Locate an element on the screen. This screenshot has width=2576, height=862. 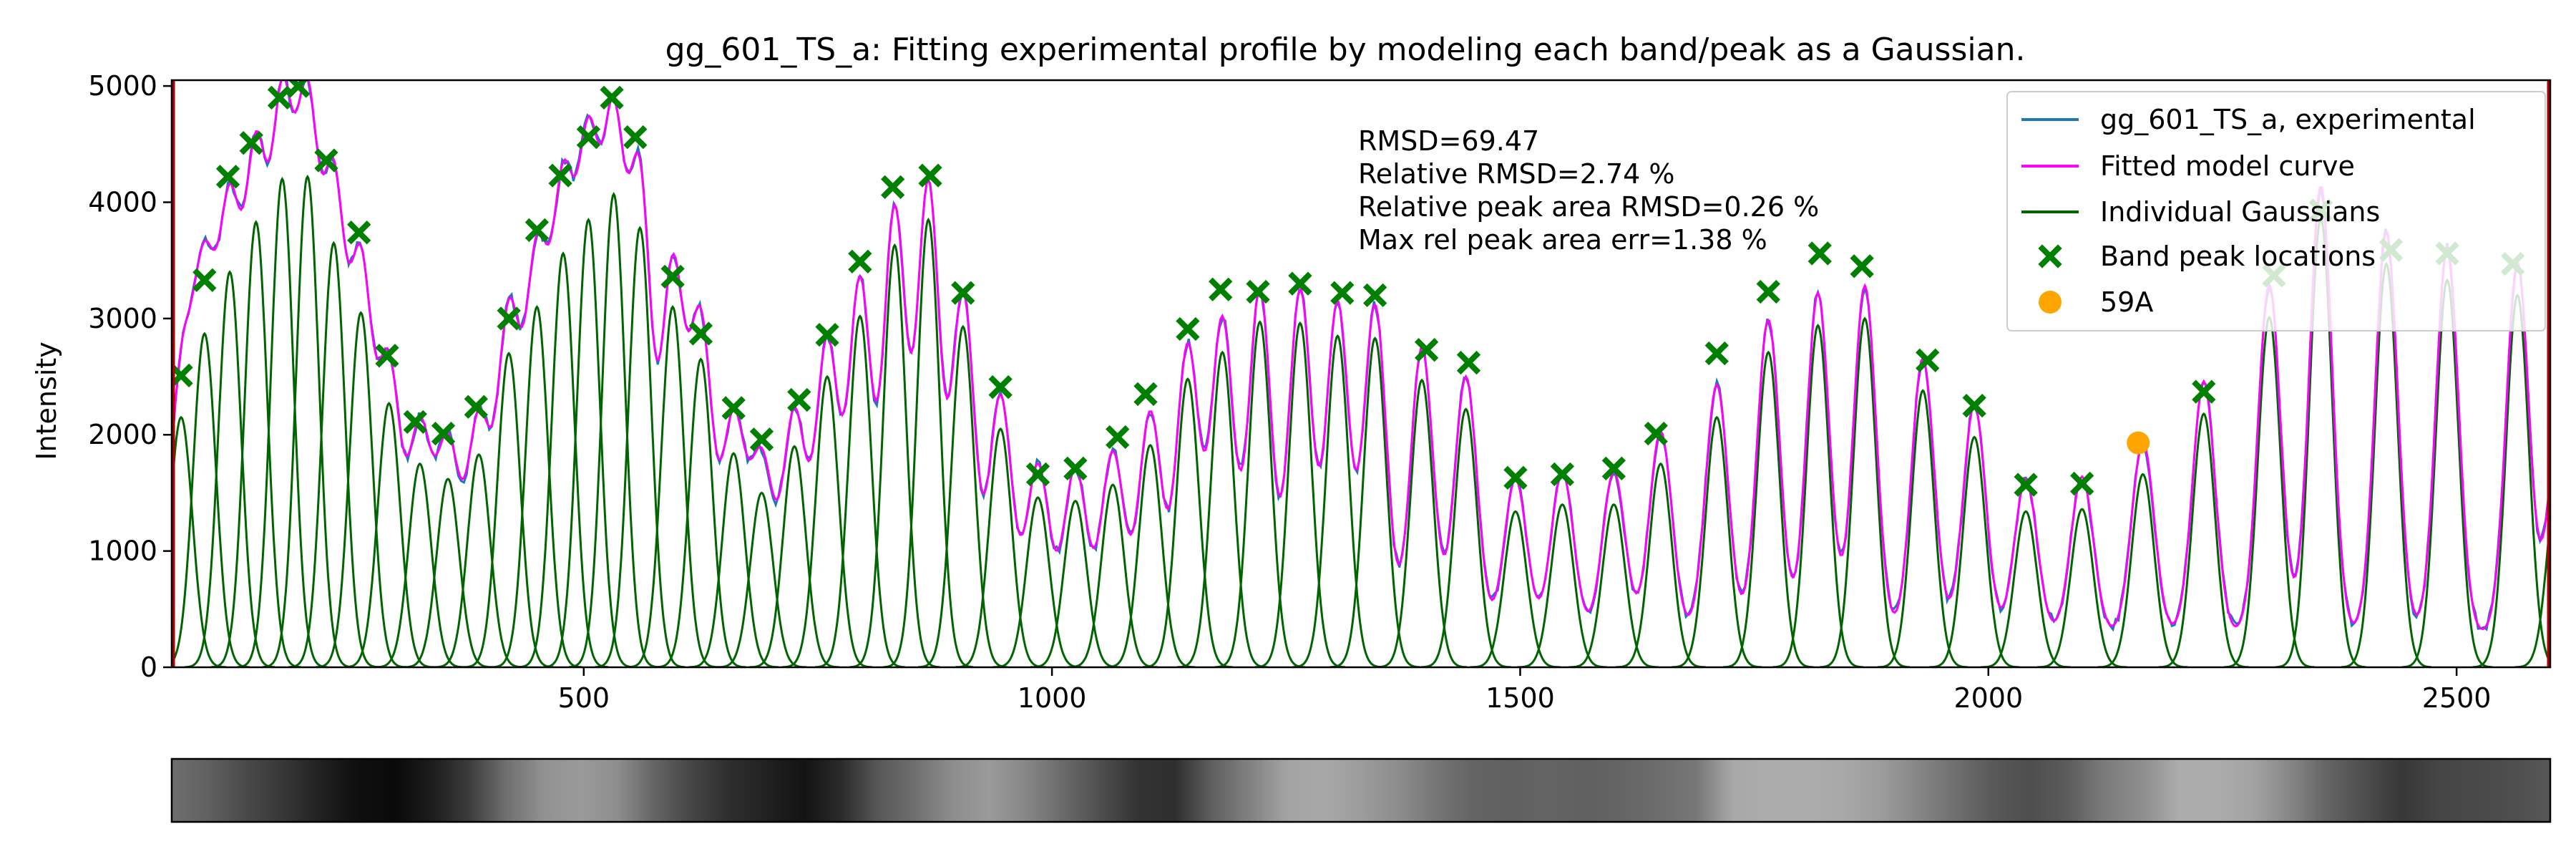
annotation-rmsd: RMSD=69.47 is located at coordinates (1448, 141).